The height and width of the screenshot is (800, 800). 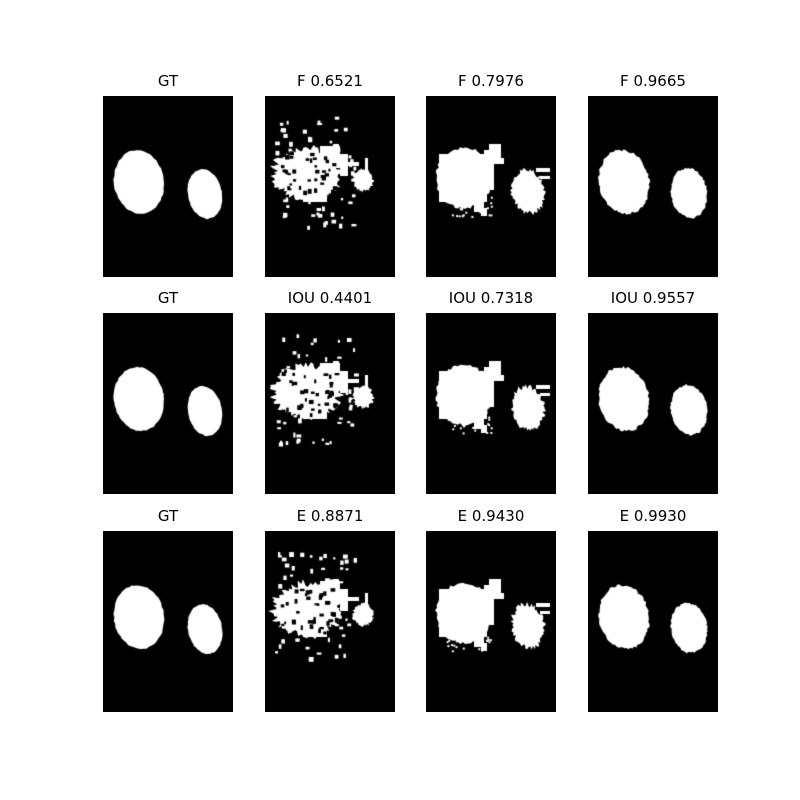 I want to click on prediction-panel: IOU 0.7318, so click(x=491, y=391).